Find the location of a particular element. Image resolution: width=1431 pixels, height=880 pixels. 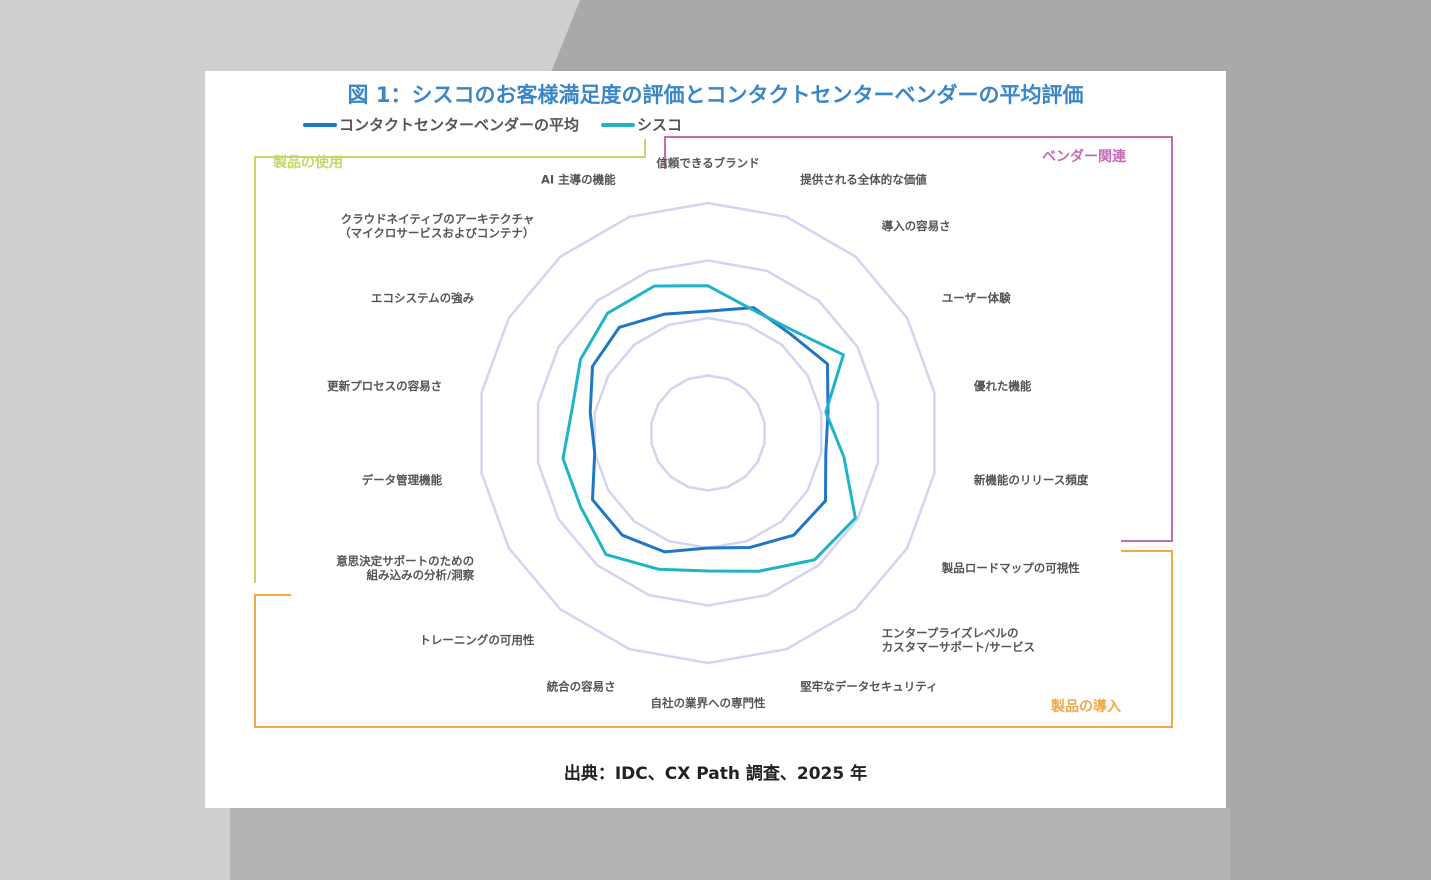

legend-swatch-average is located at coordinates (320, 124).